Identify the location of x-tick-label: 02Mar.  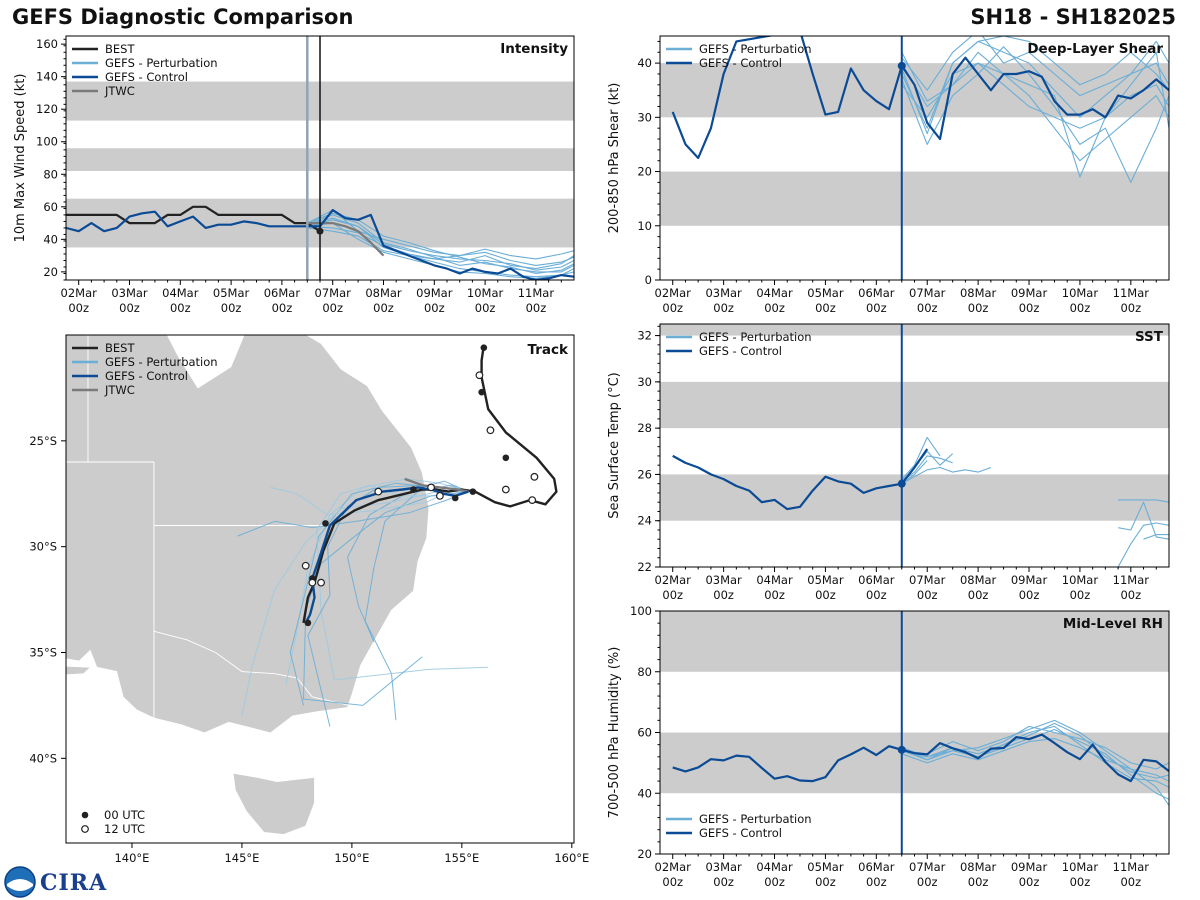
(79, 293).